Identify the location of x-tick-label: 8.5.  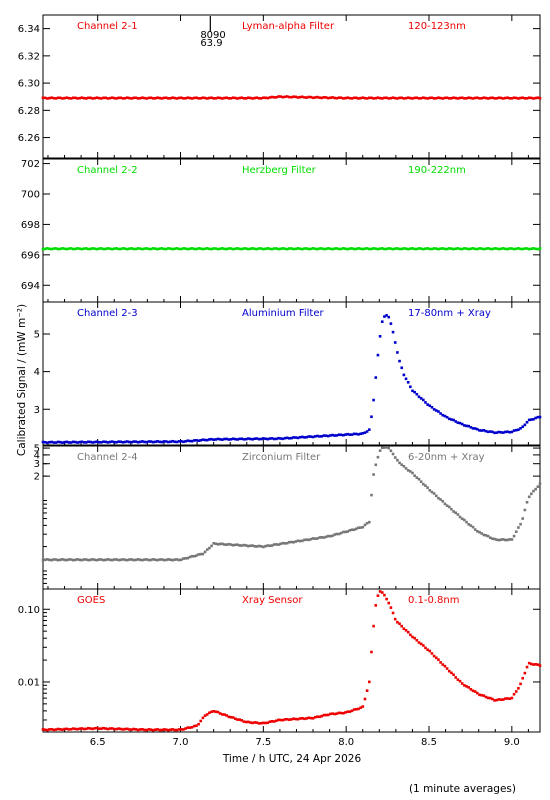
(429, 742).